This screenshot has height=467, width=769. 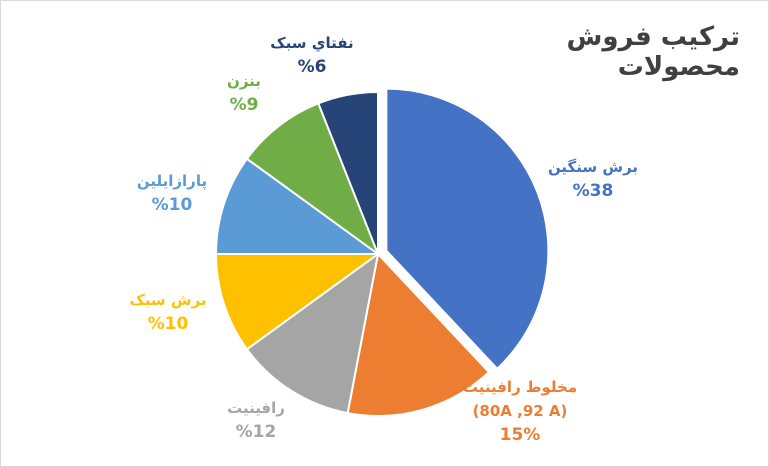 I want to click on slice-name-label: پارازايلين, so click(x=172, y=181).